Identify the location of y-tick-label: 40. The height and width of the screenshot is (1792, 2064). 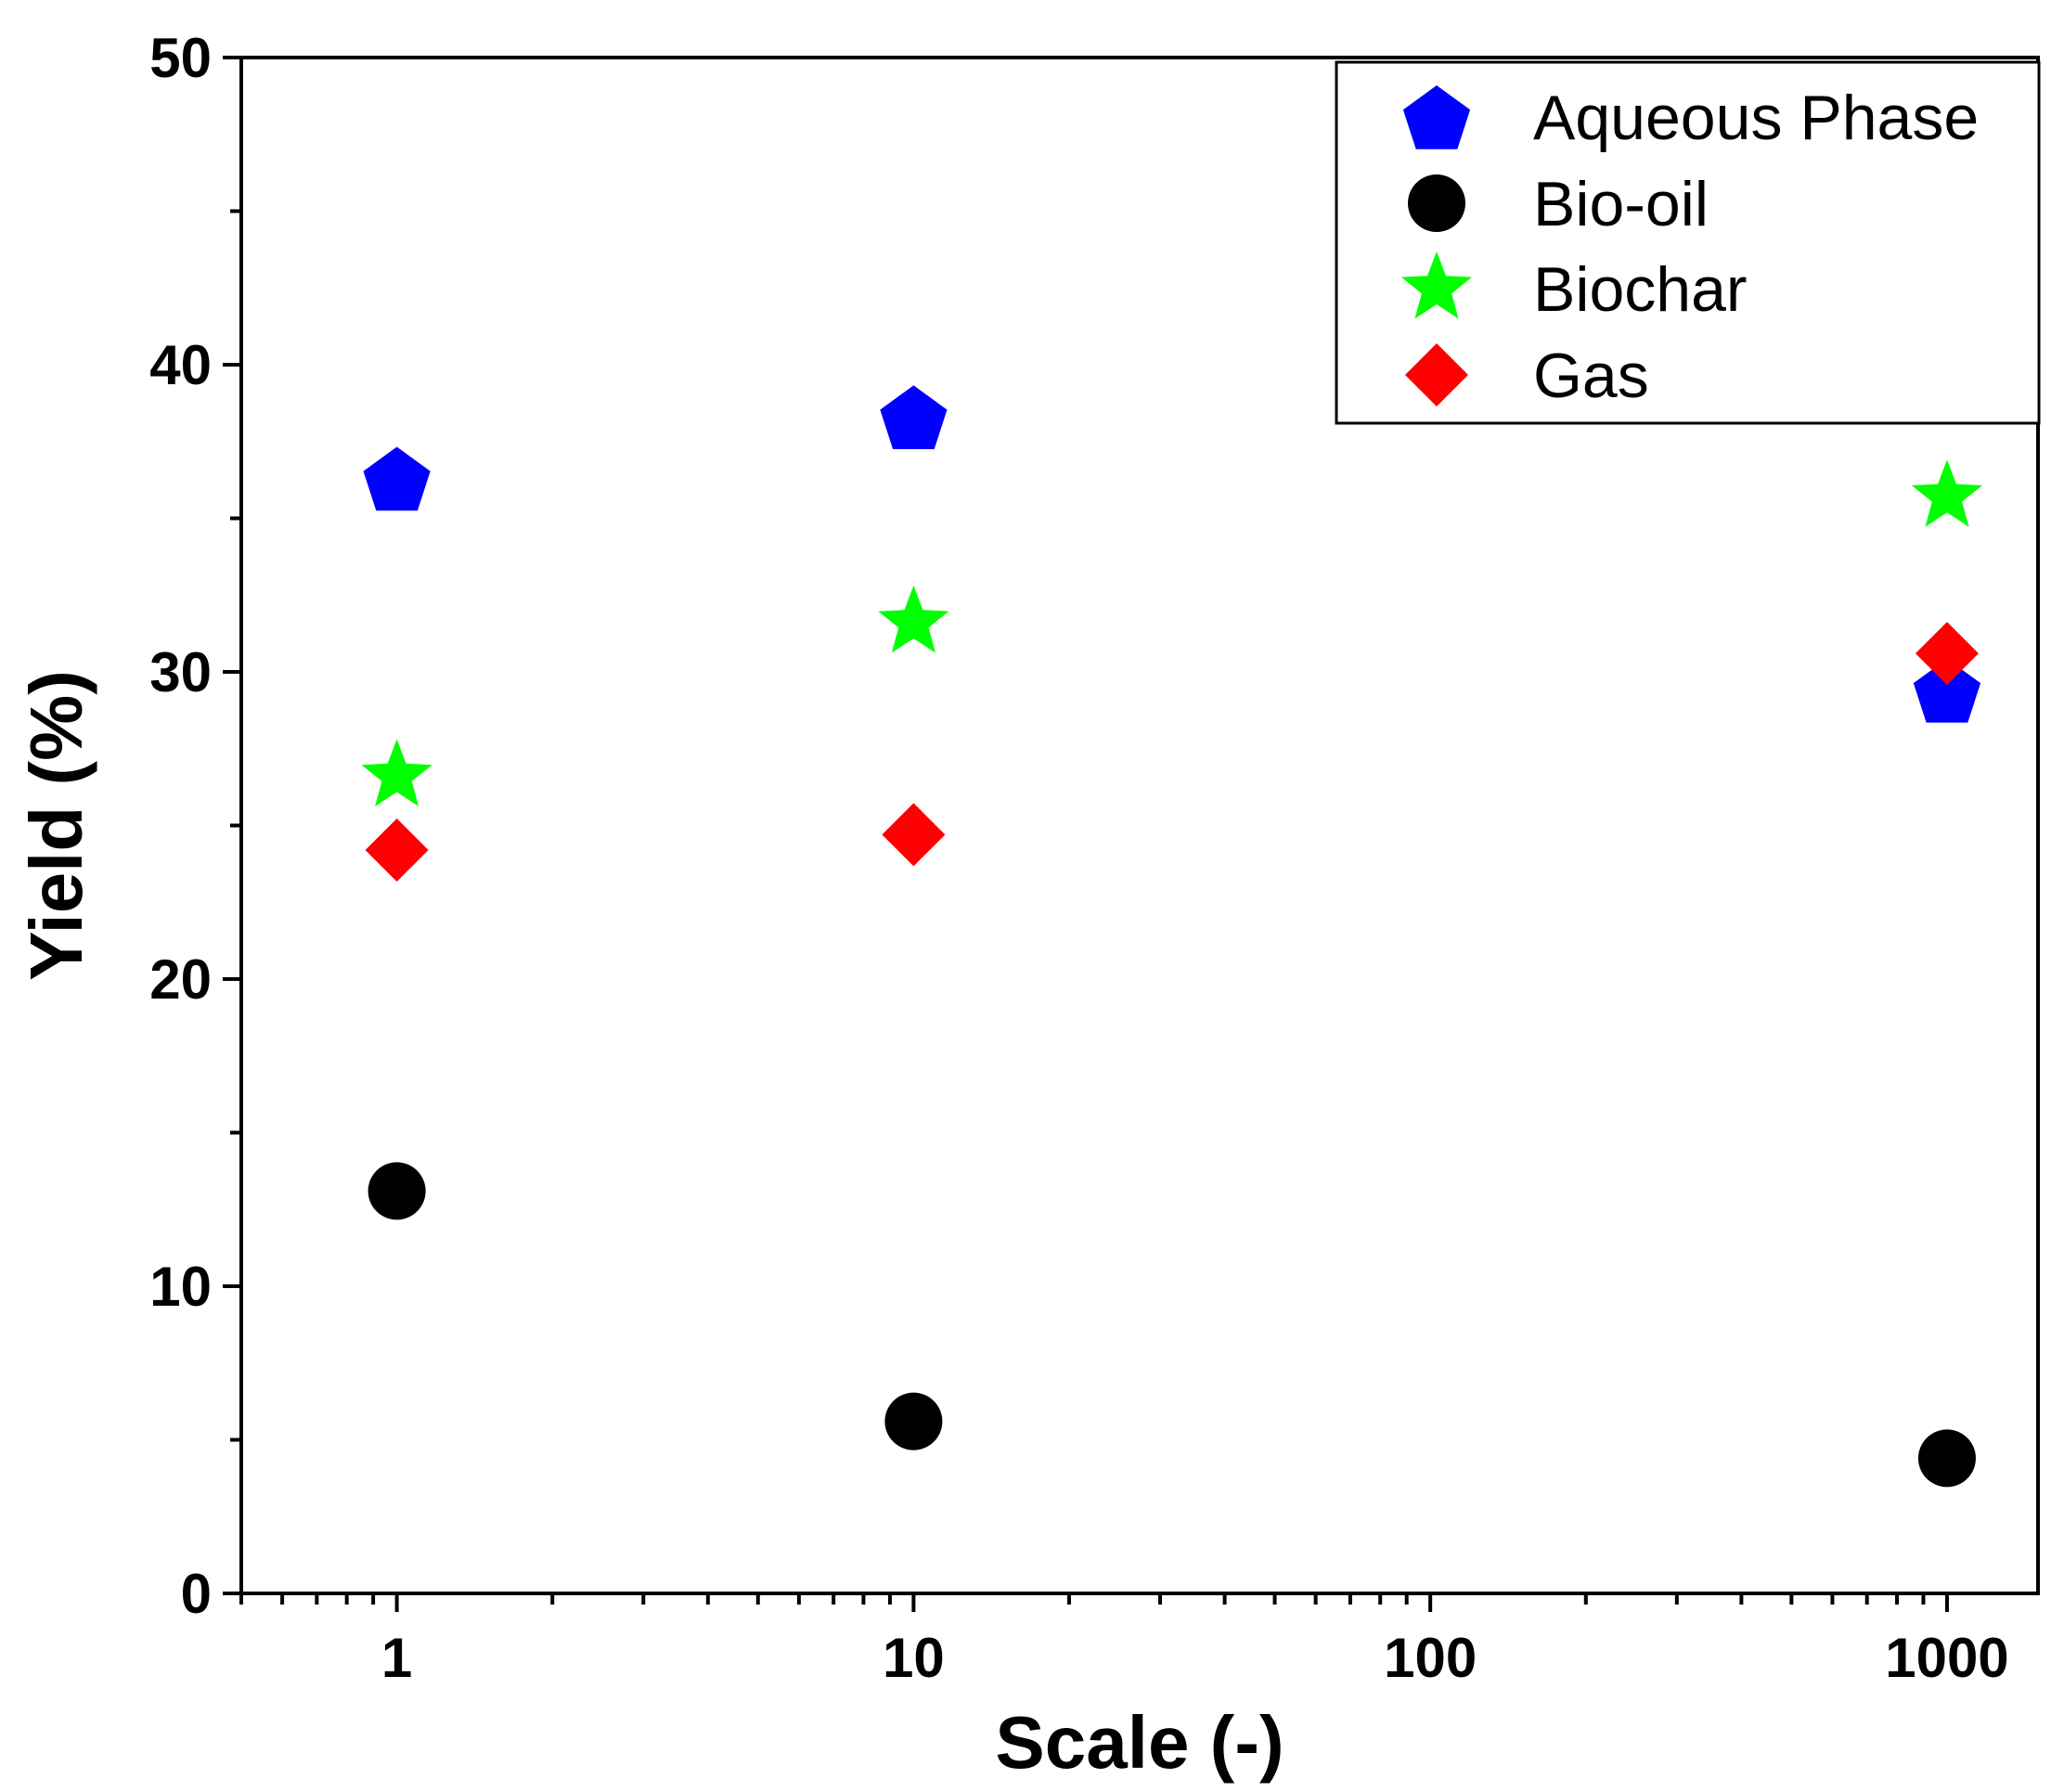
(180, 365).